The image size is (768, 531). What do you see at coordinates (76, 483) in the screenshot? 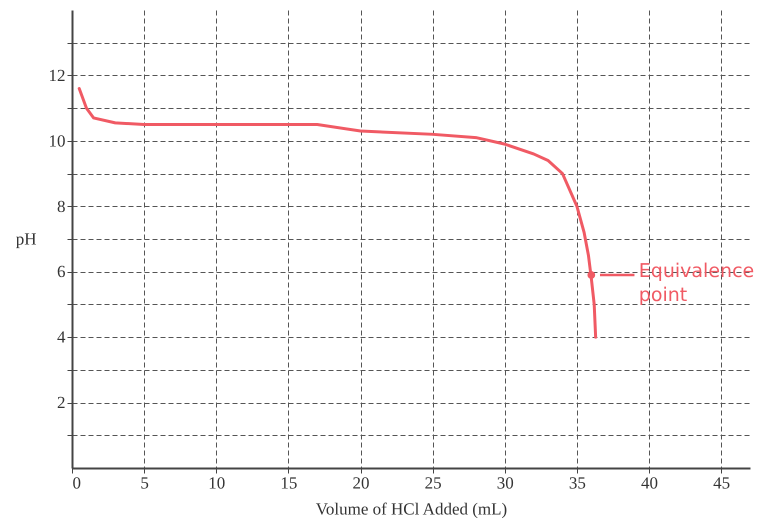
I see `x-tick-label: 0` at bounding box center [76, 483].